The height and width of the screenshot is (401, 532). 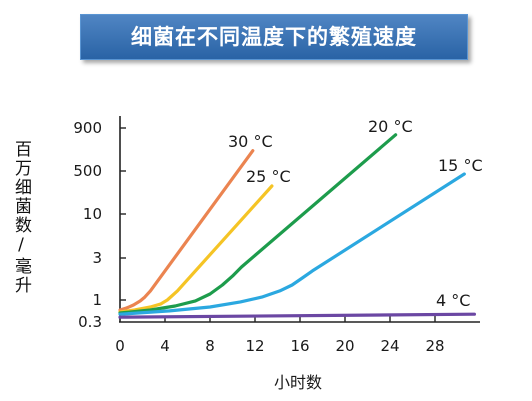 I want to click on x-tick-label: 8, so click(x=210, y=346).